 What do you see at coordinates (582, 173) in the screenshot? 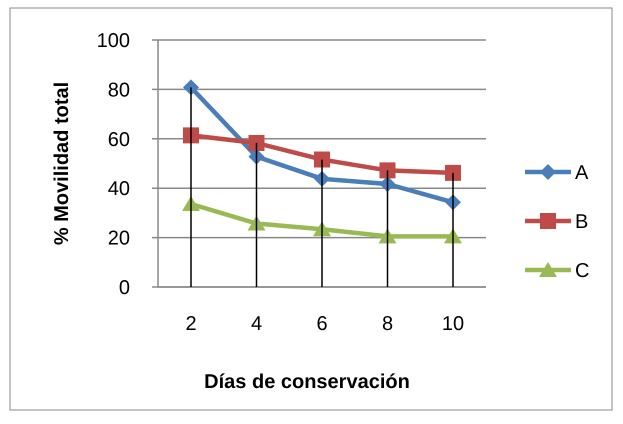
I see `legend-label: A` at bounding box center [582, 173].